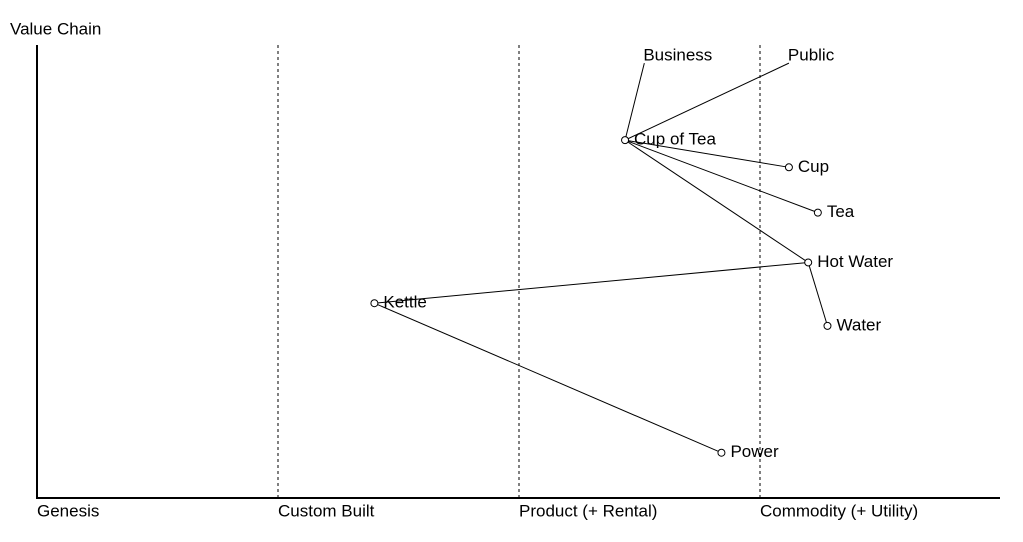 This screenshot has height=542, width=1023. Describe the element at coordinates (754, 451) in the screenshot. I see `component-label: Power` at that location.